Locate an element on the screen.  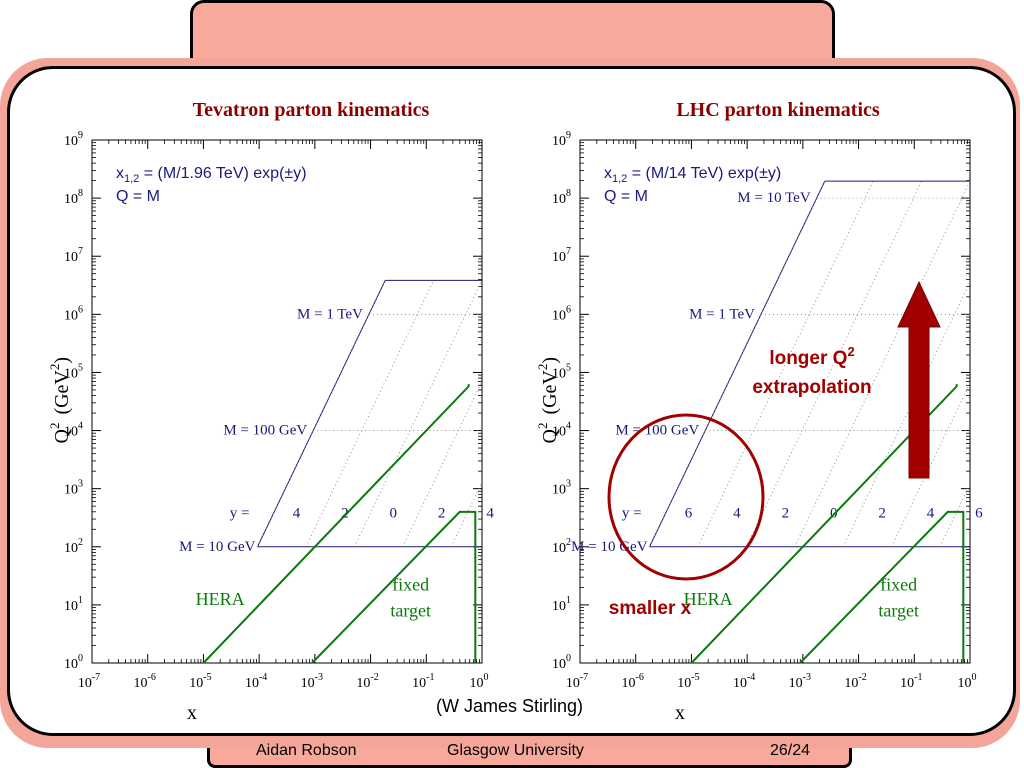
footer-author: Aidan Robson is located at coordinates (306, 750).